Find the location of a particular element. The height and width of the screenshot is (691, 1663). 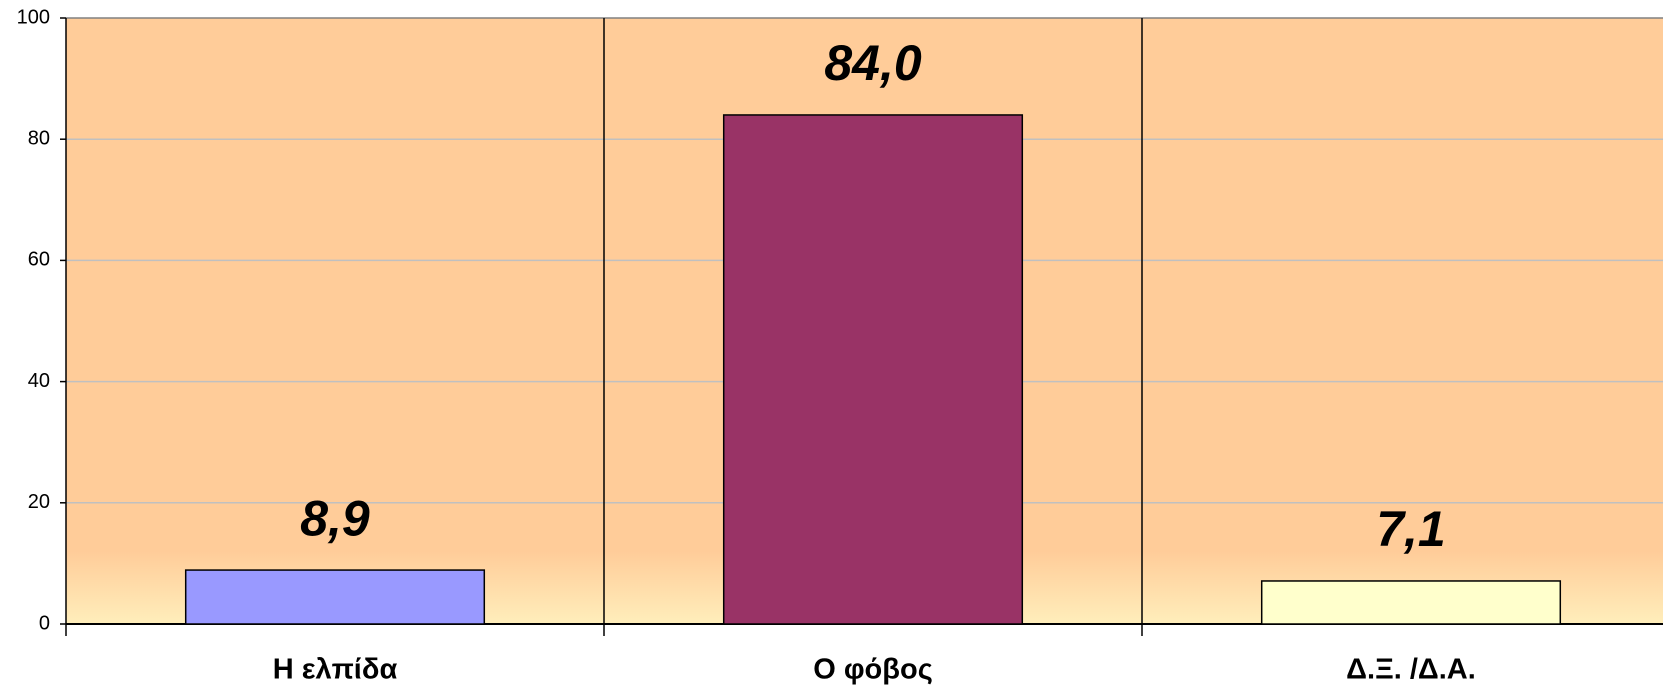

y-tick-label: 40 is located at coordinates (39, 381).